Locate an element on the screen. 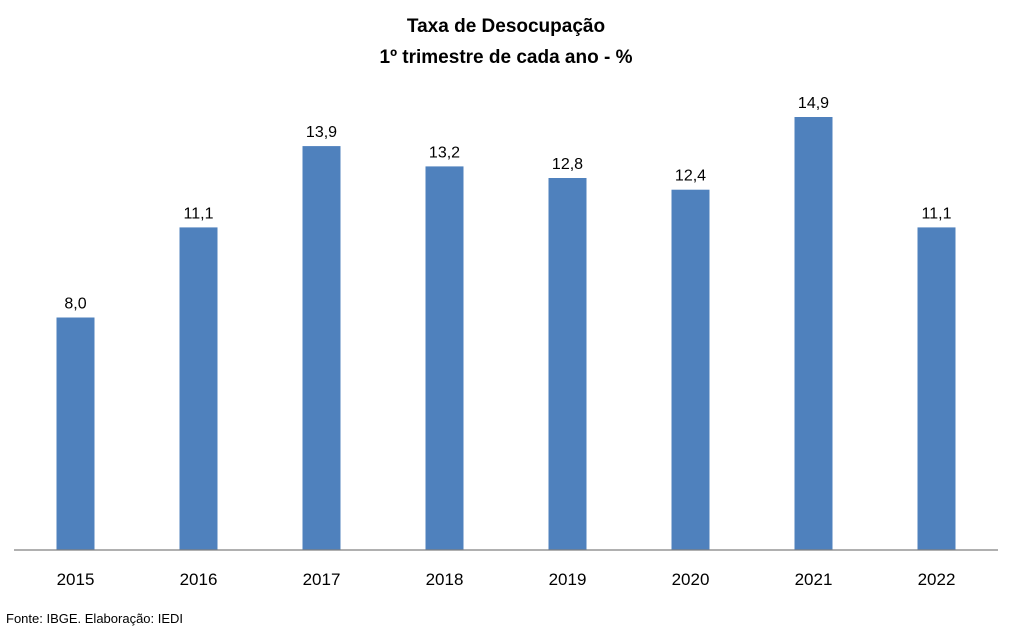 The image size is (1013, 632). data-label-2016: 11,1 is located at coordinates (199, 213).